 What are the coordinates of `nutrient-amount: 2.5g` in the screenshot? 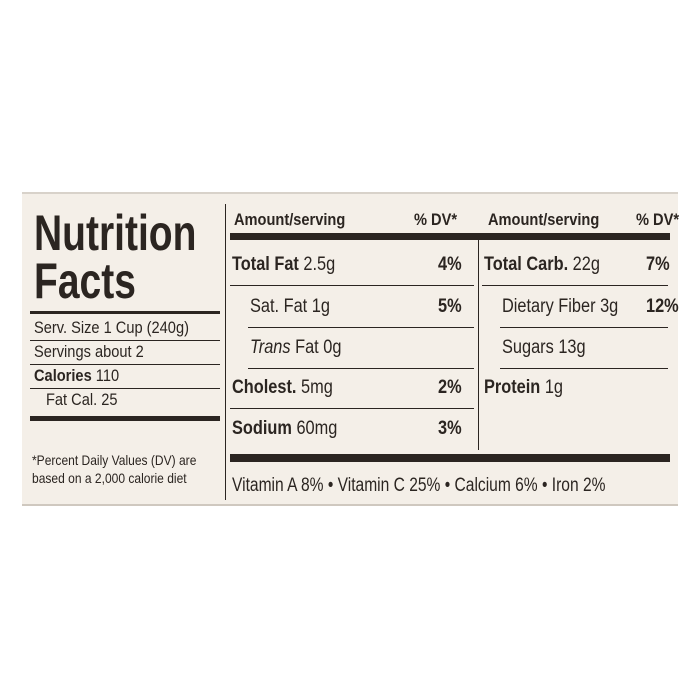 It's located at (319, 264).